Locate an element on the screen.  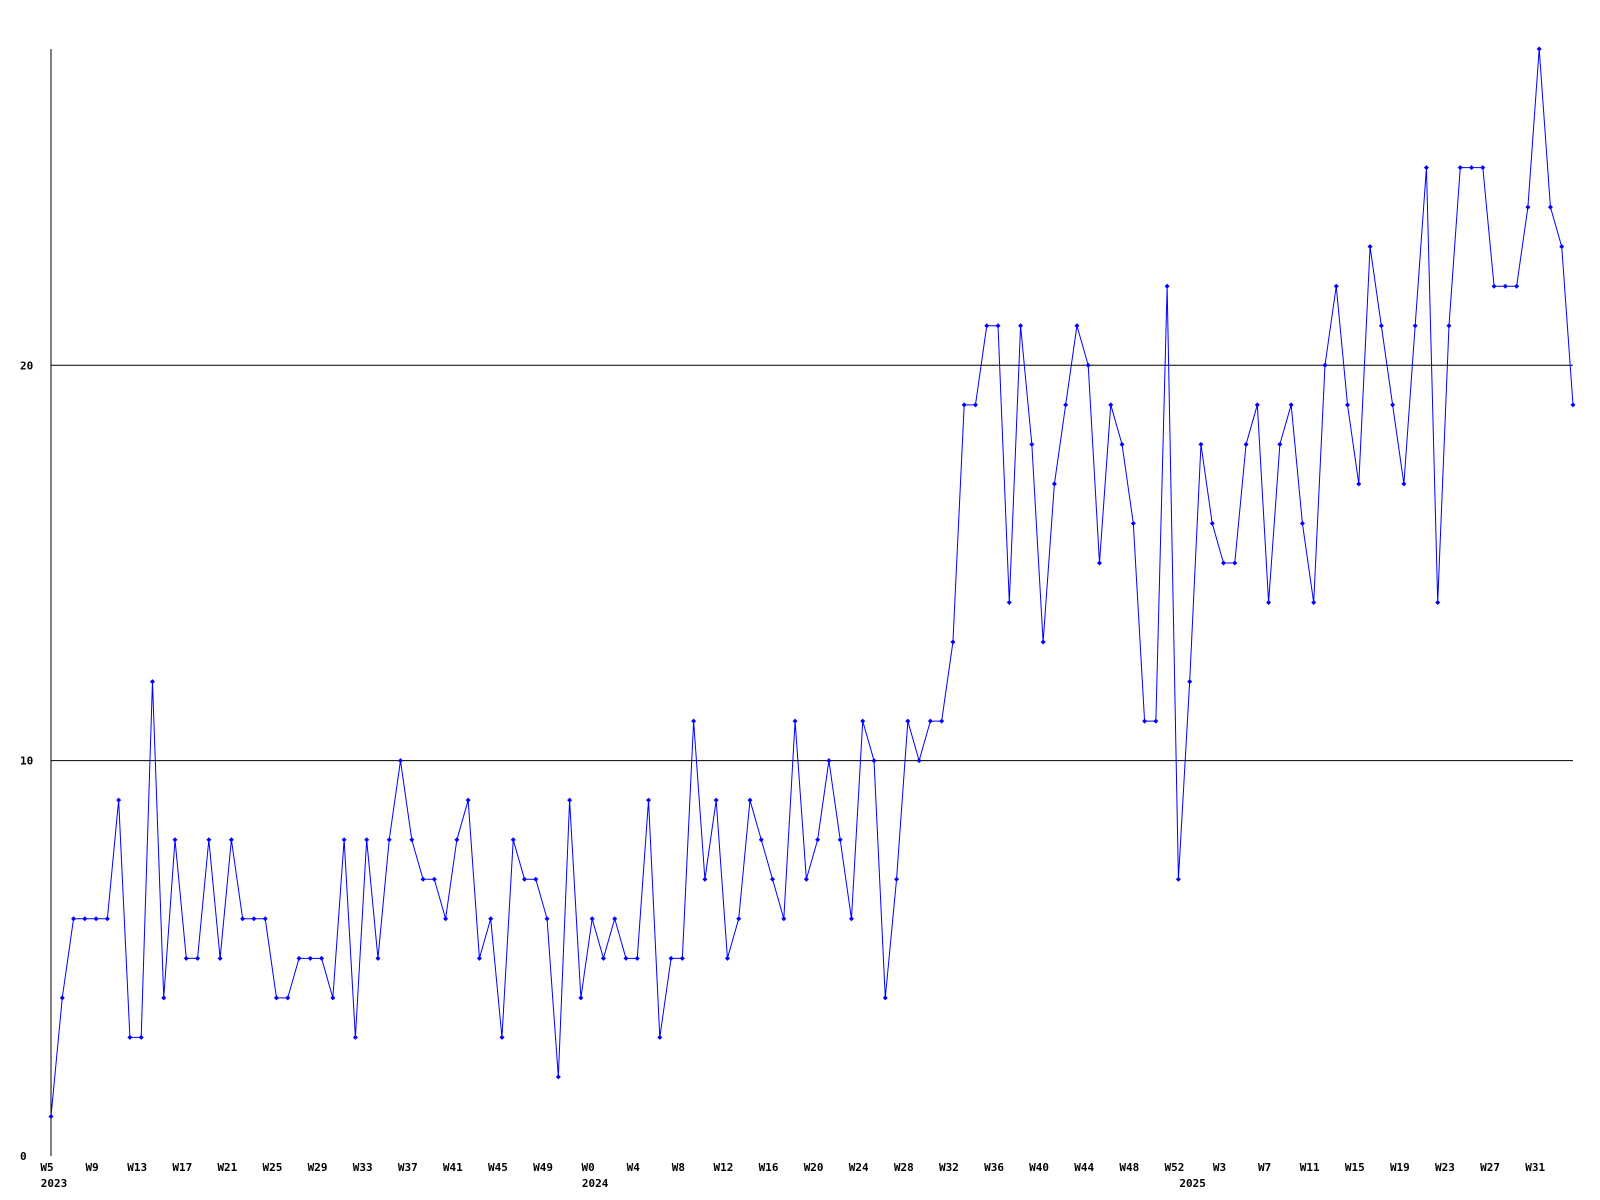
x-tick-label: W28 is located at coordinates (904, 1167).